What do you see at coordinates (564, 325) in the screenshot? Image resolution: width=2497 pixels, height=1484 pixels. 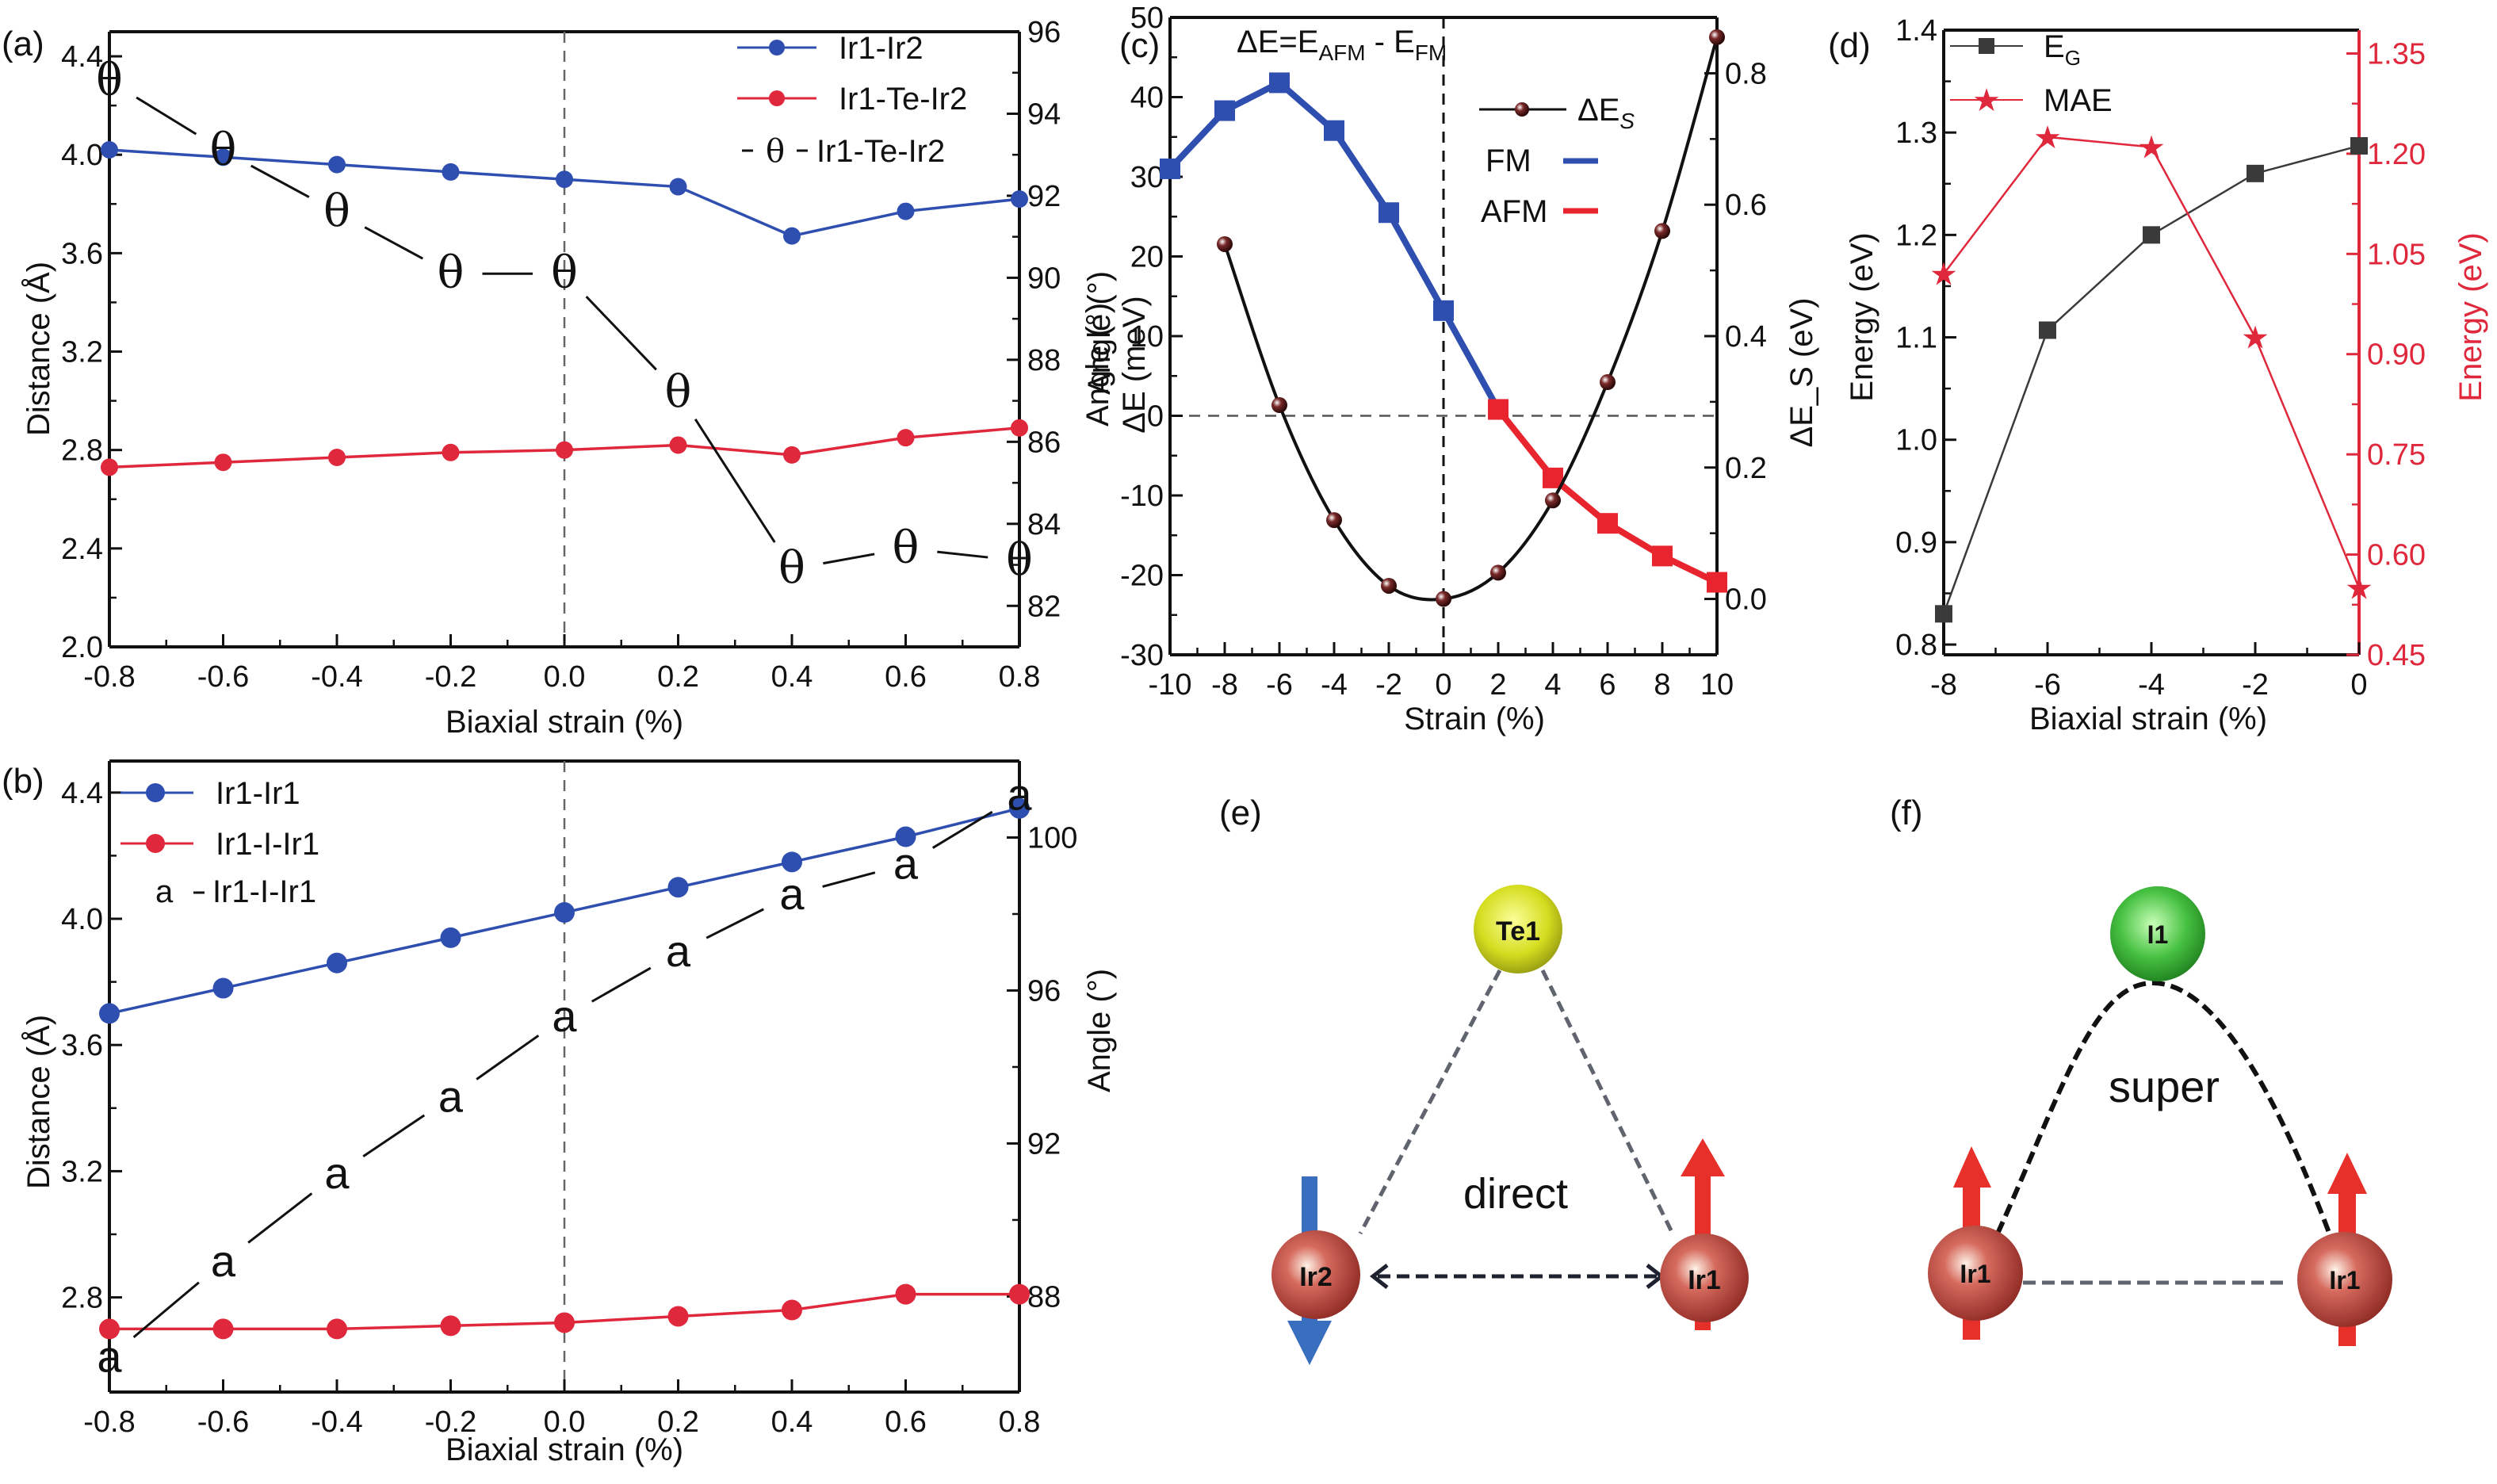 I see `series-a-2: θ θ θ θ θ θ θ θ θ` at bounding box center [564, 325].